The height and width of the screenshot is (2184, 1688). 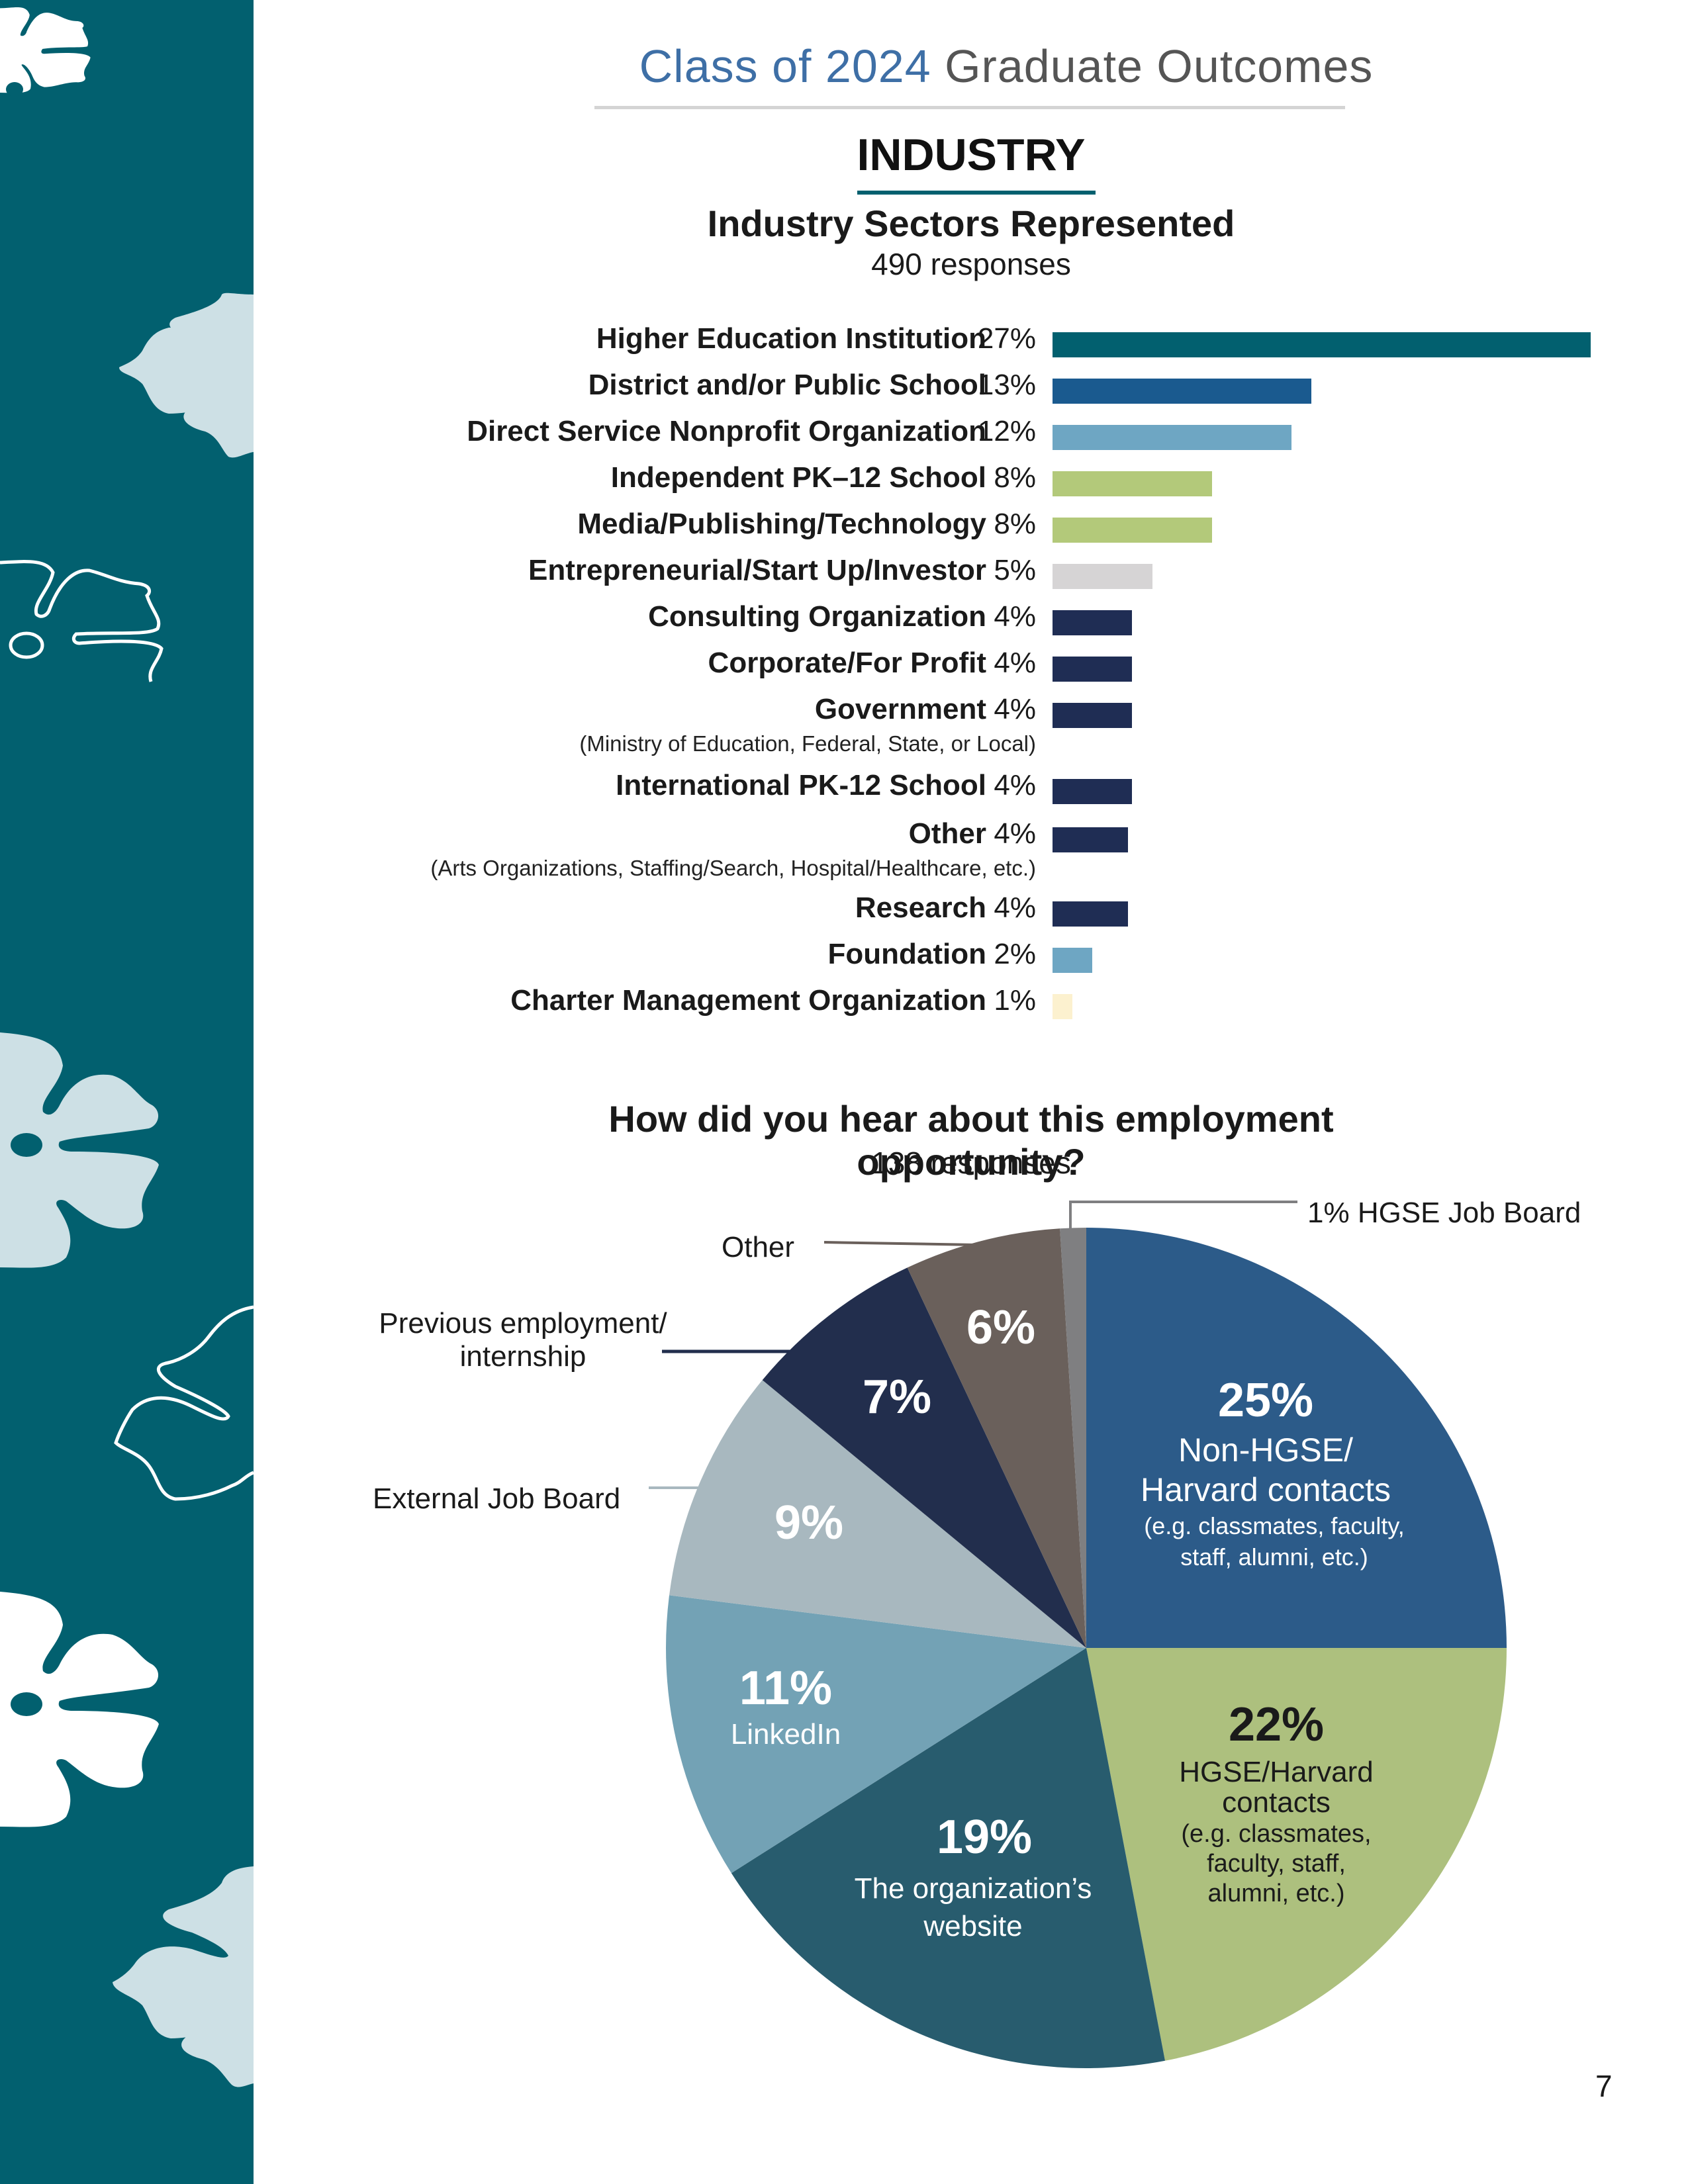 I want to click on header-title-dark: Graduate Outcomes, so click(x=1159, y=66).